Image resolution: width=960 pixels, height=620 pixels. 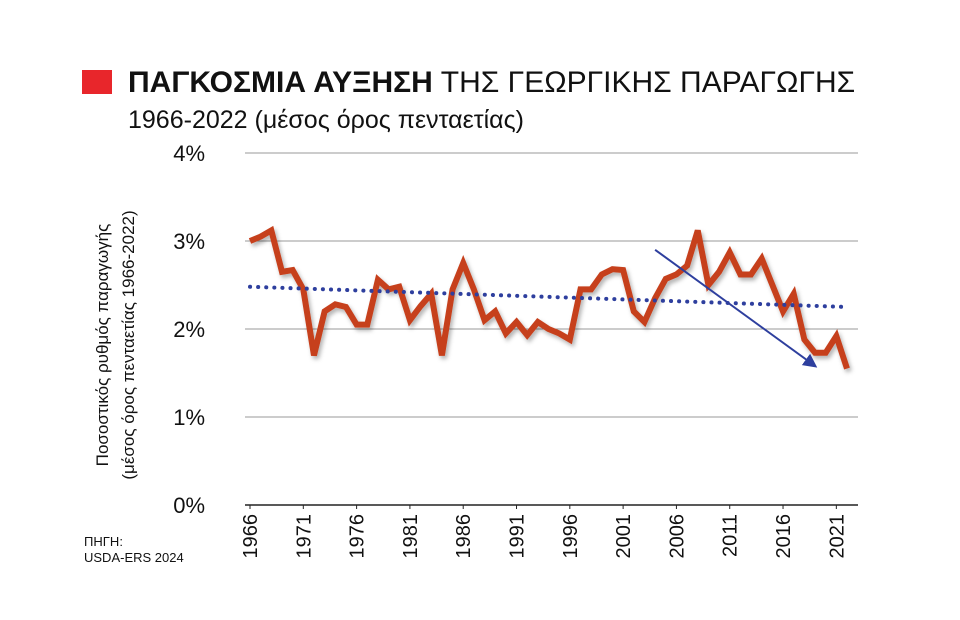 What do you see at coordinates (731, 535) in the screenshot?
I see `x-tick-label: 2011` at bounding box center [731, 535].